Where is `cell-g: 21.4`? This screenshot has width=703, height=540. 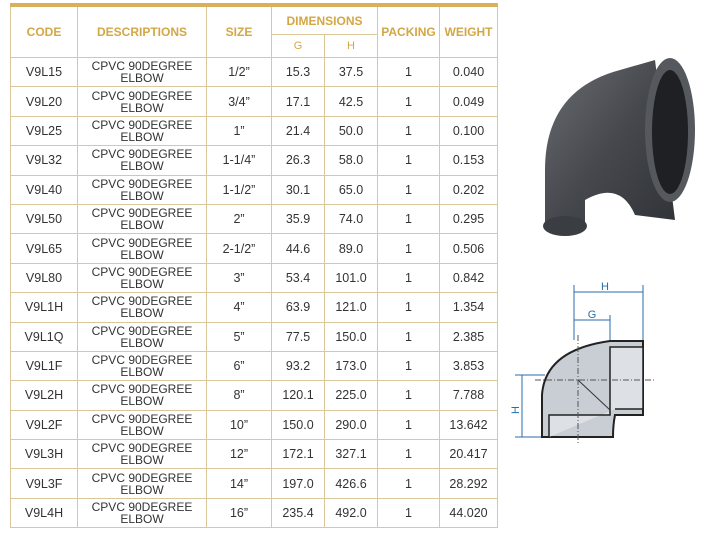
cell-g: 21.4 is located at coordinates (298, 131).